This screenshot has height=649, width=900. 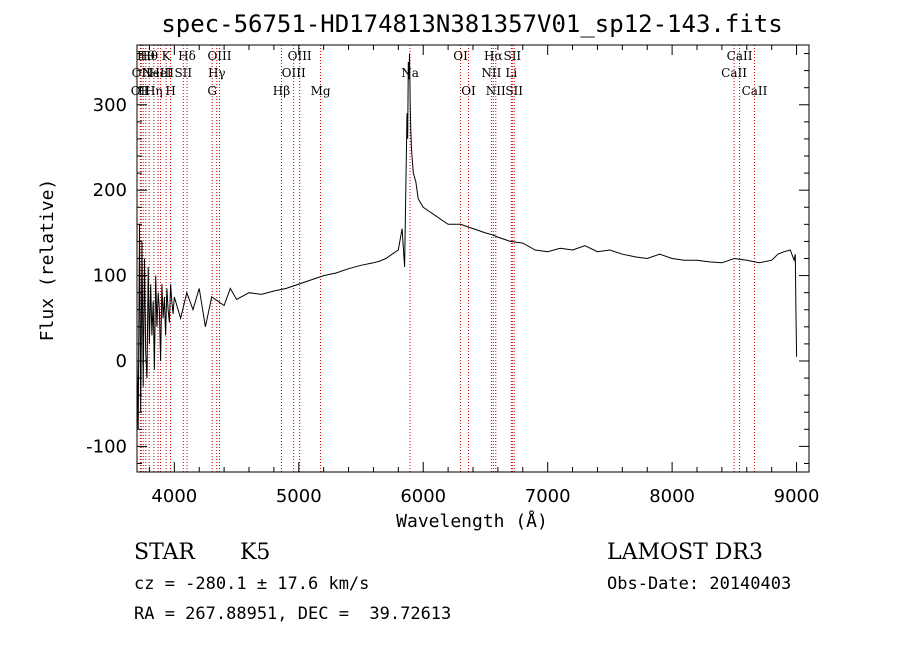 I want to click on y-tick-label: -100, so click(x=106, y=446).